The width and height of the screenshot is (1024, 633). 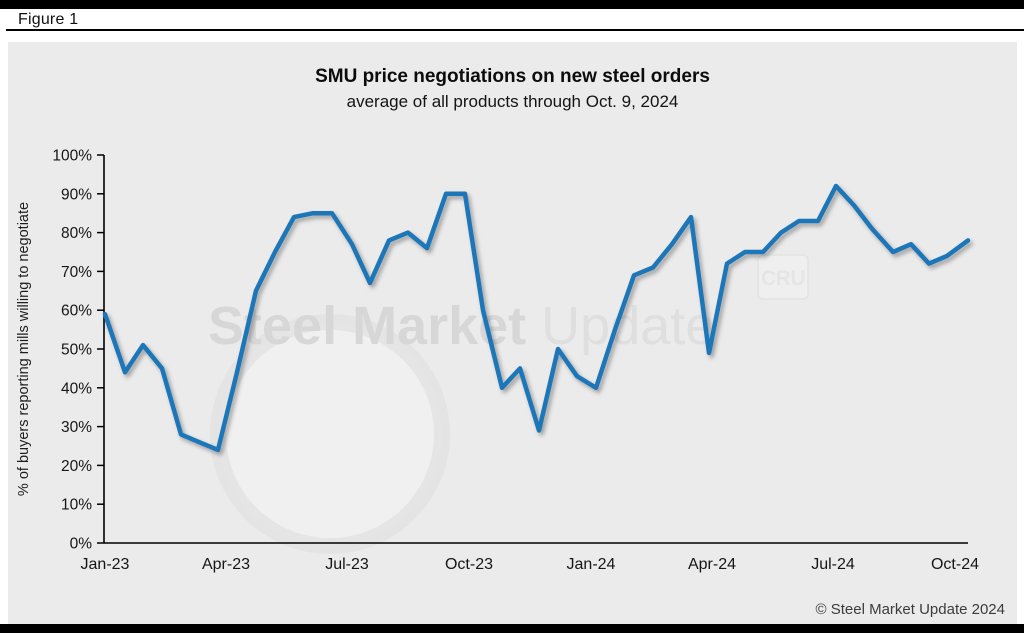 I want to click on y-tick-label: 10%, so click(x=76, y=505).